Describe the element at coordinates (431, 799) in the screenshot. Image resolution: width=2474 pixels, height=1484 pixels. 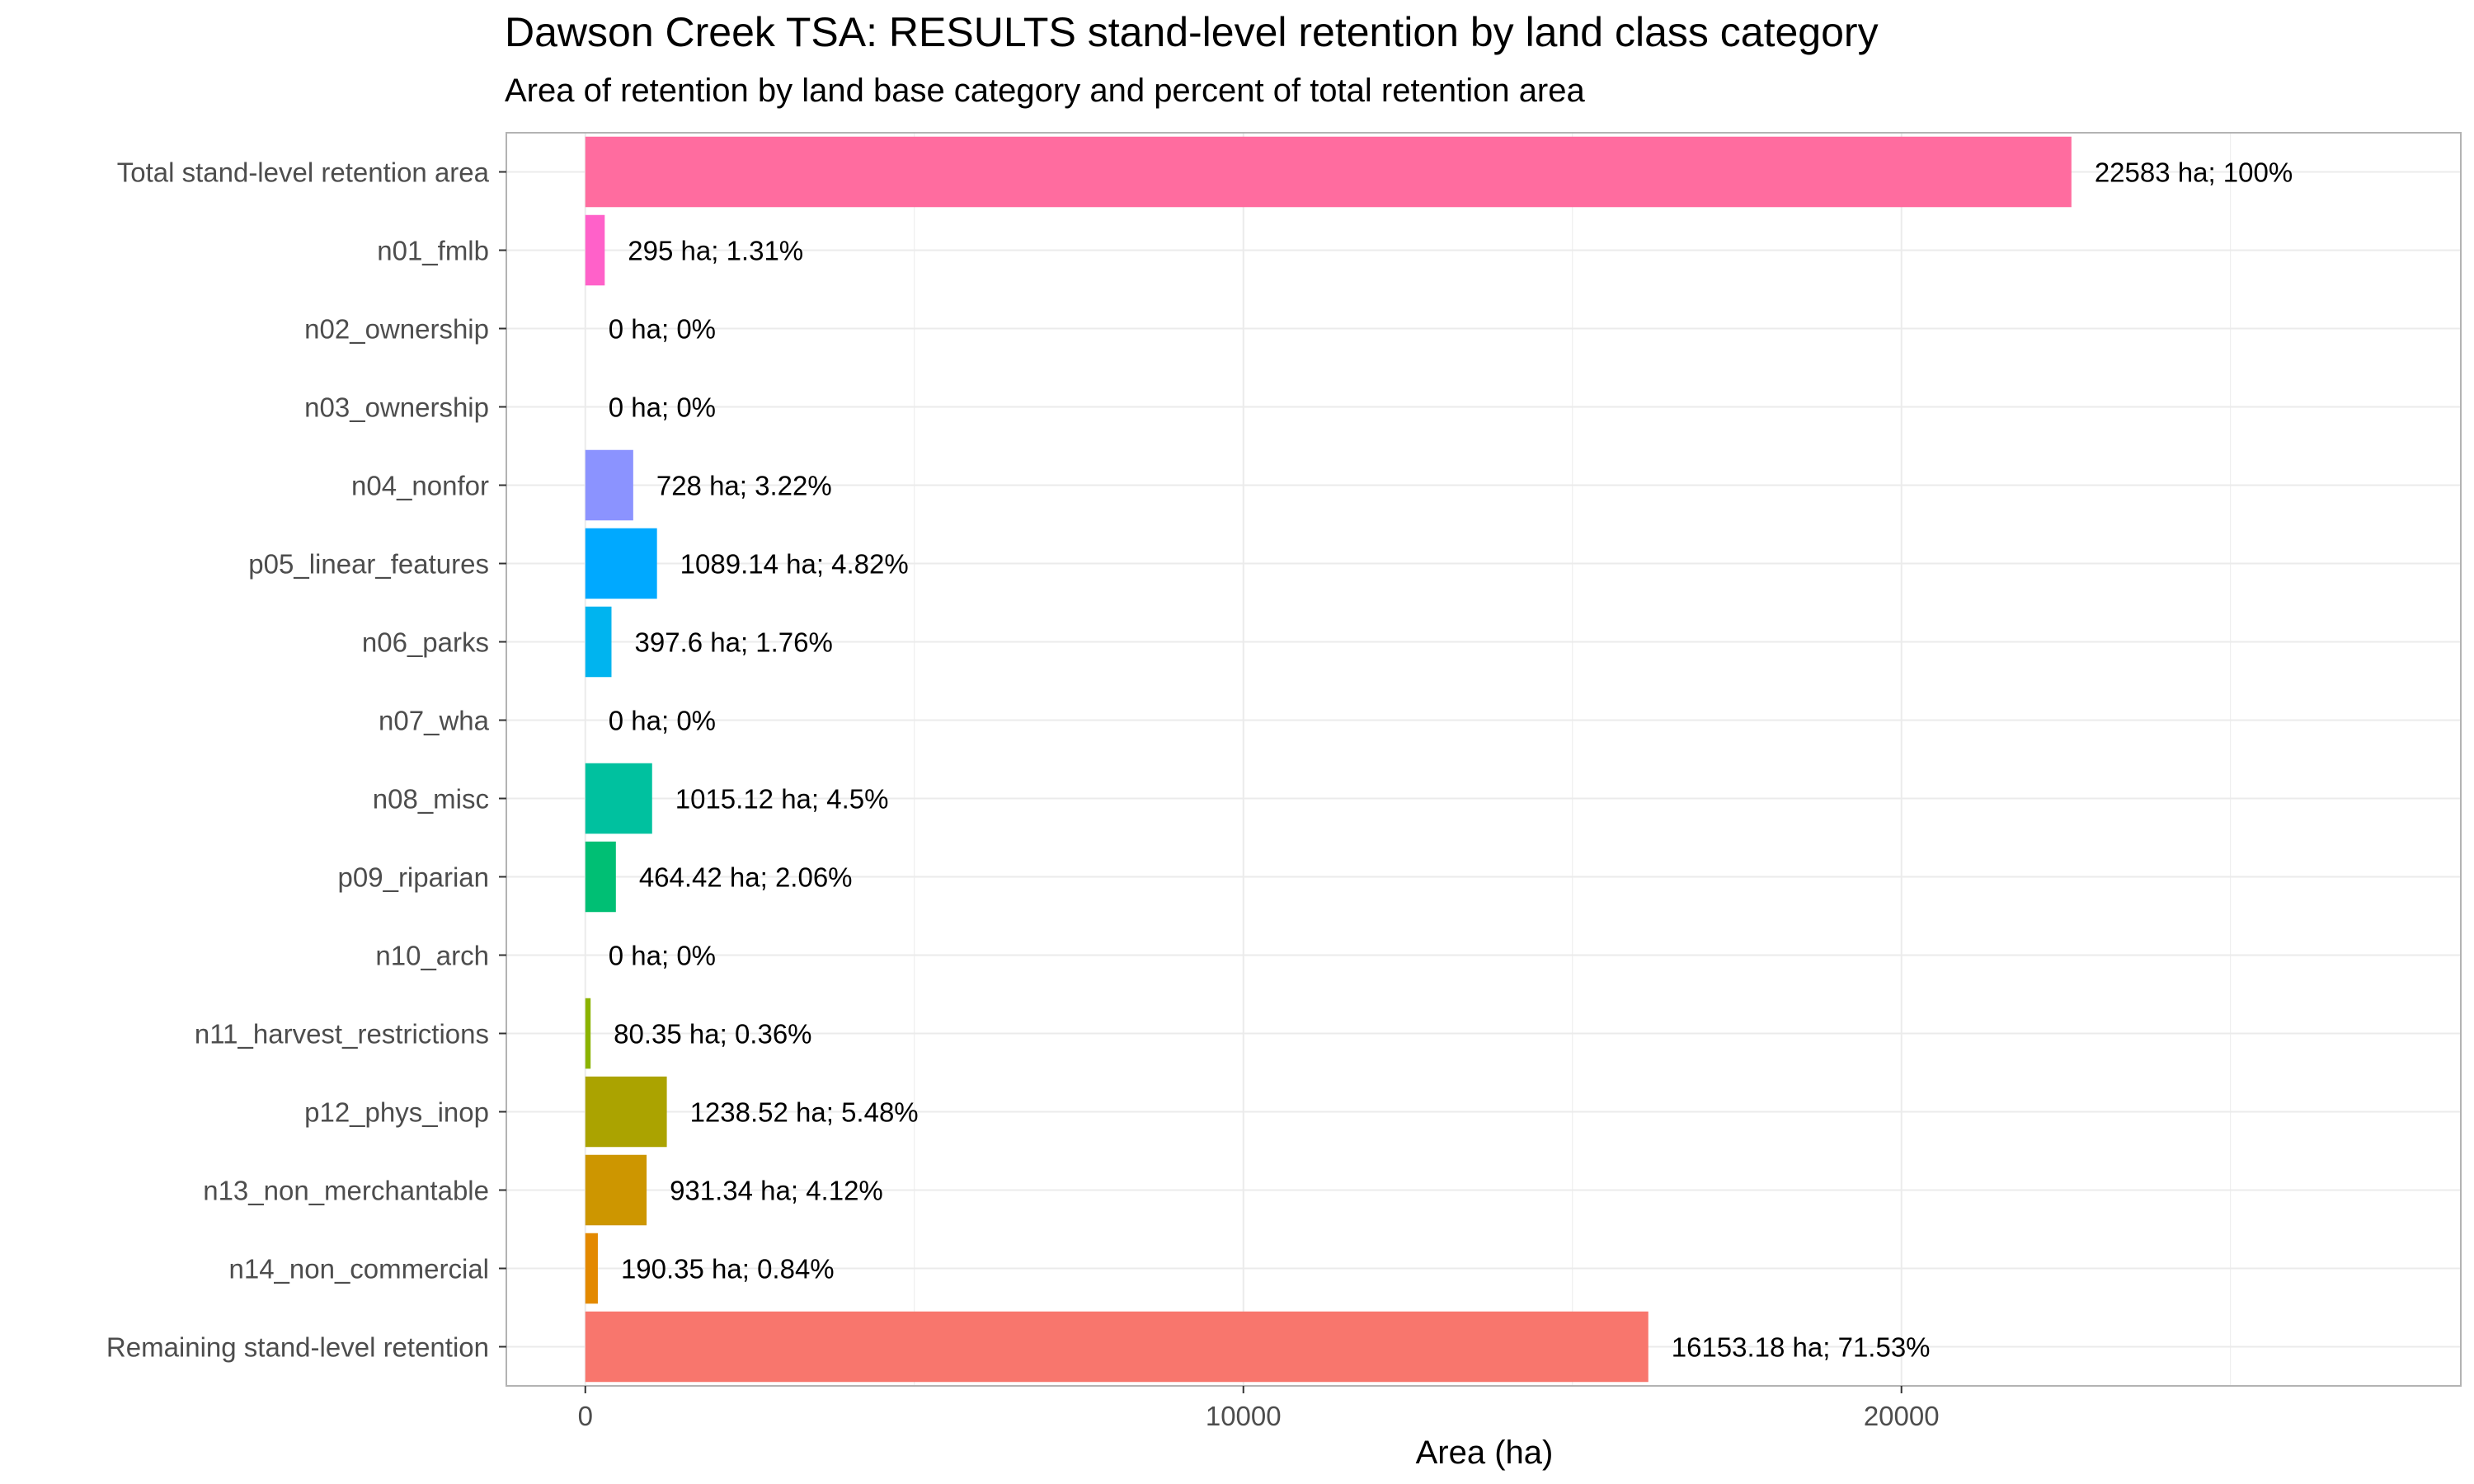
I see `y-tick-label: n08_misc` at that location.